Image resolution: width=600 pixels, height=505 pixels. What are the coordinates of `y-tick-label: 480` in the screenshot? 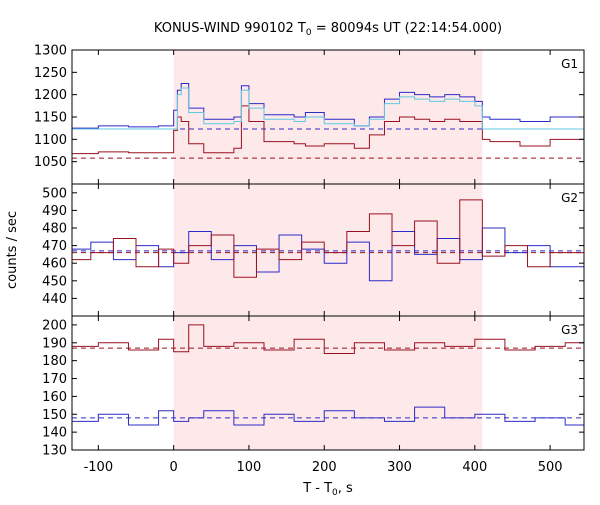 It's located at (54, 229).